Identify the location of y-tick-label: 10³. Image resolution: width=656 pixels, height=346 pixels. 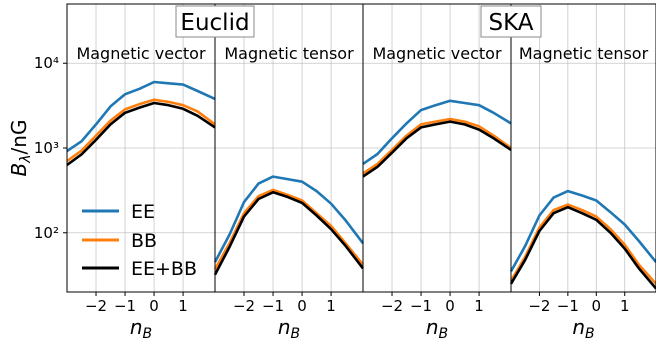
(46, 148).